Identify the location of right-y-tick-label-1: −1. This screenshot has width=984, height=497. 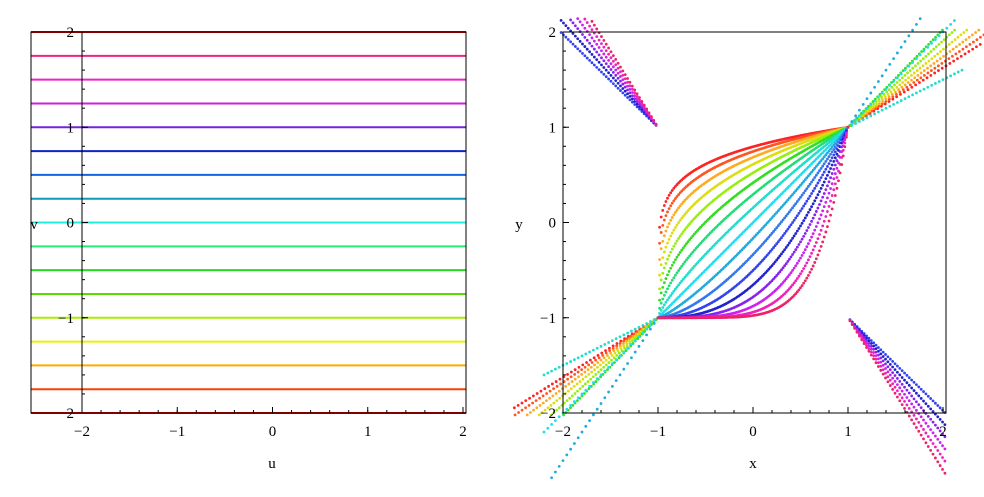
(548, 319).